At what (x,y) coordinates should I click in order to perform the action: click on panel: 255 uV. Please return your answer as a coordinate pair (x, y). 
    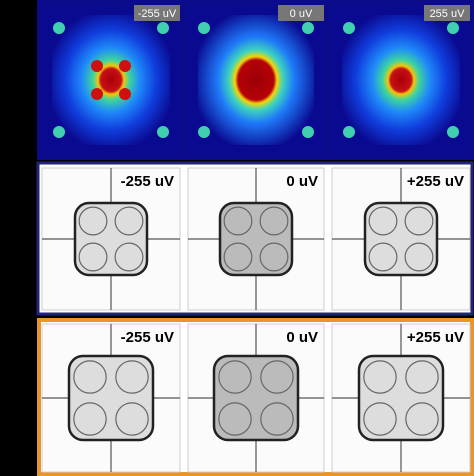
    Looking at the image, I should click on (401, 80).